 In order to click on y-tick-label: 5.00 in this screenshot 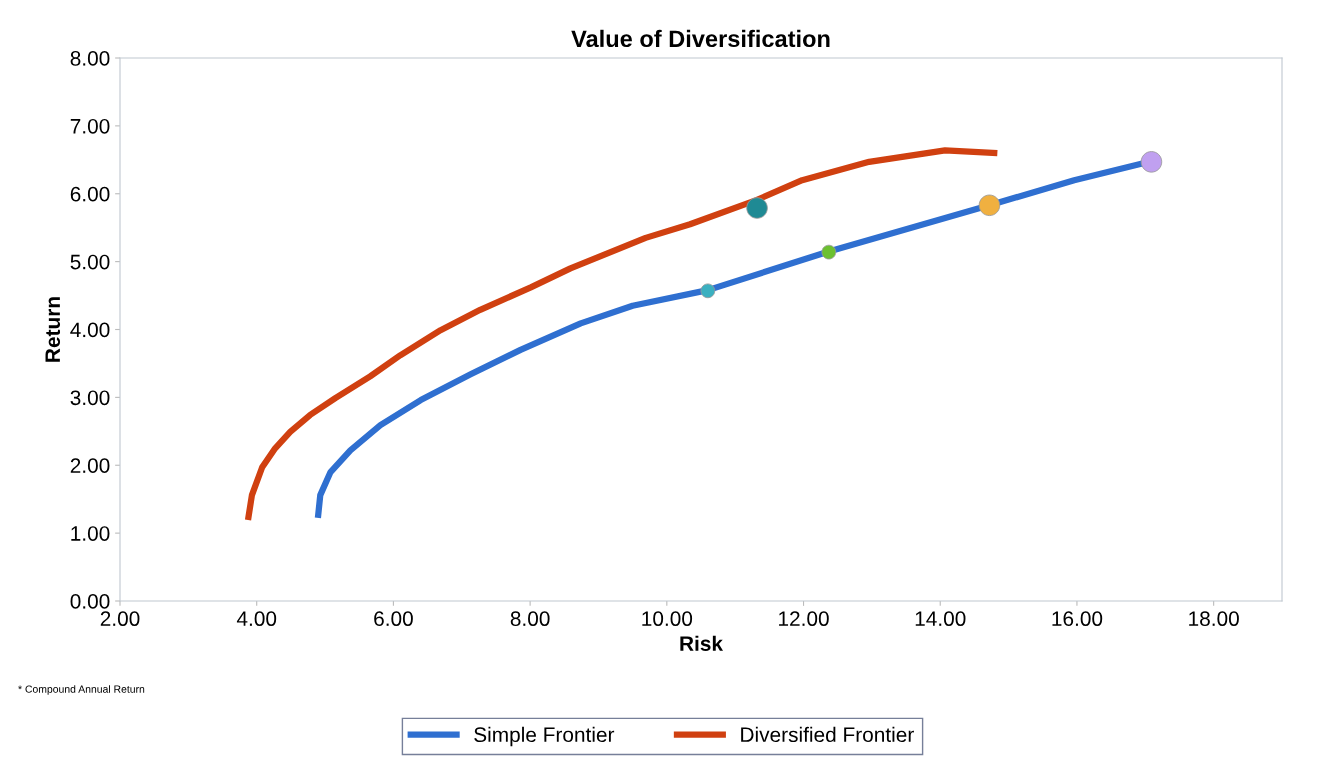, I will do `click(90, 262)`.